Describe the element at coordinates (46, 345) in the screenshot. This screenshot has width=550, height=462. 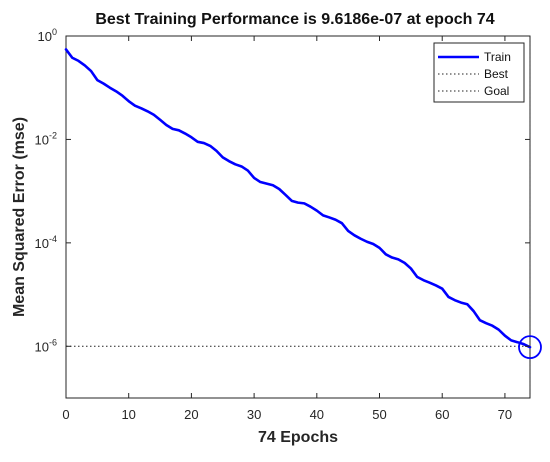
I see `y-tick-label: 10⁻⁶` at that location.